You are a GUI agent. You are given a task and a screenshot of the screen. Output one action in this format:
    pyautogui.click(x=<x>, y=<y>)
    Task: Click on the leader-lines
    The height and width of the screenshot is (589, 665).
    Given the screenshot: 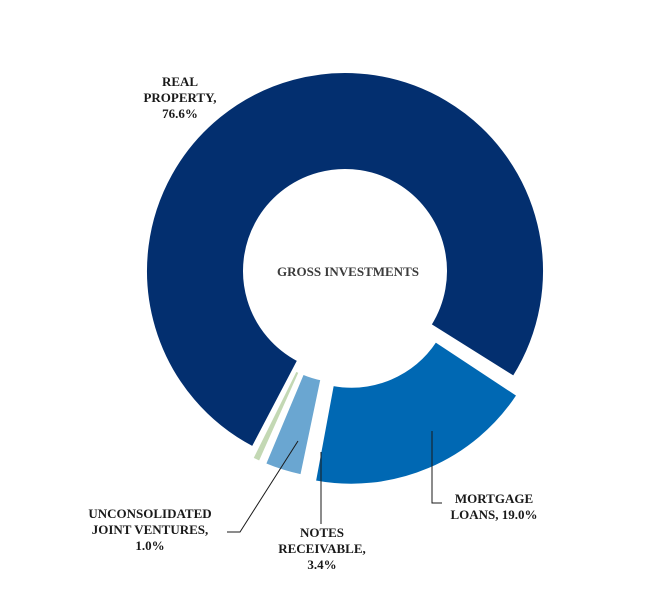 What is the action you would take?
    pyautogui.click(x=334, y=482)
    